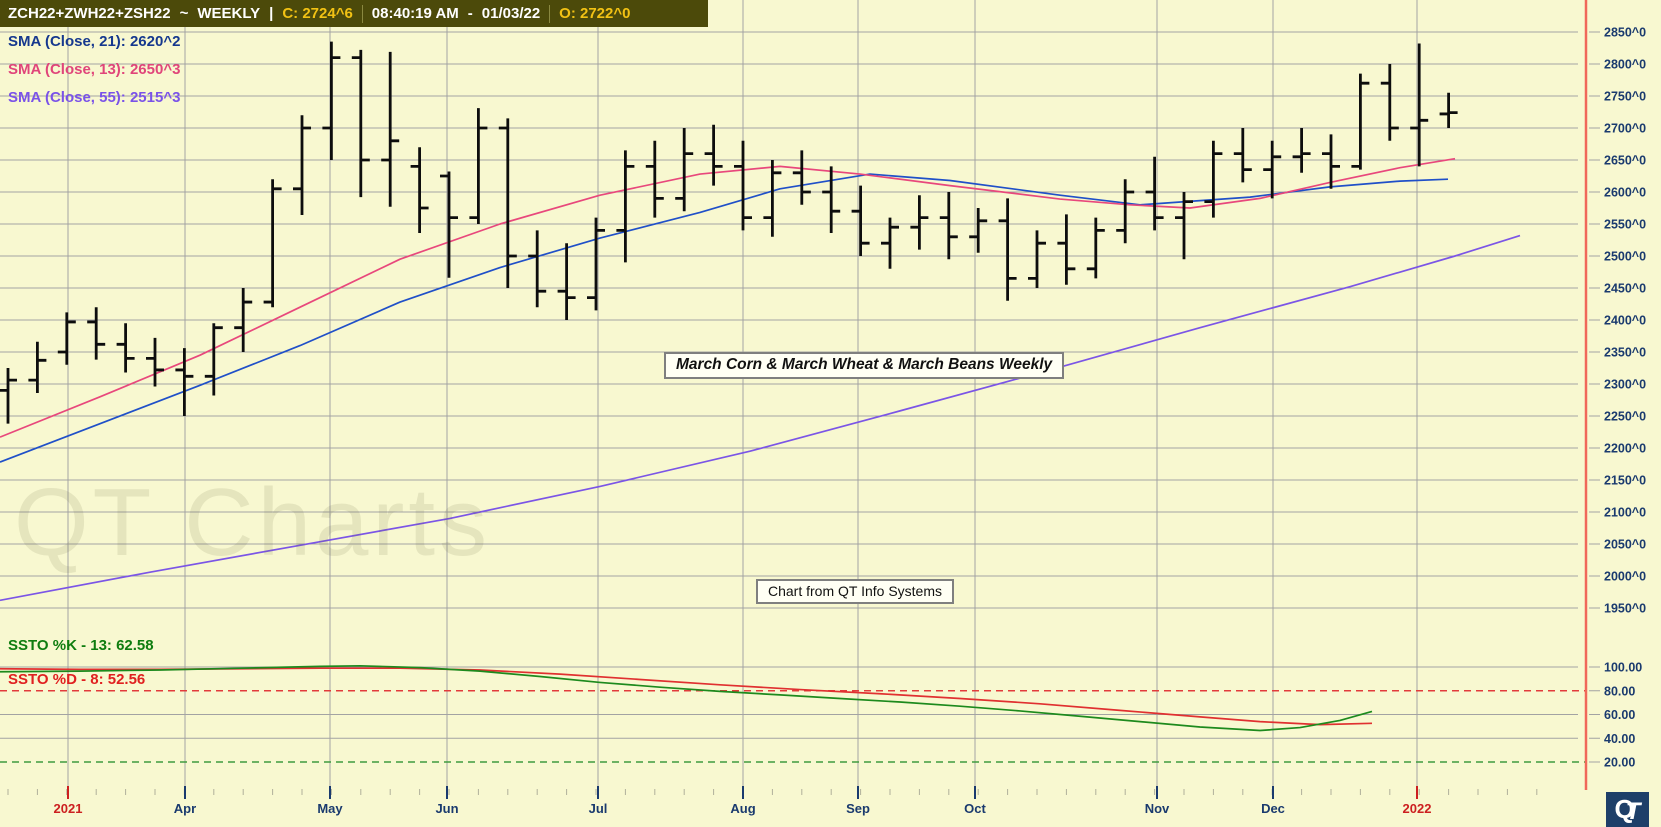  Describe the element at coordinates (1273, 808) in the screenshot. I see `month-axis-label: Dec` at that location.